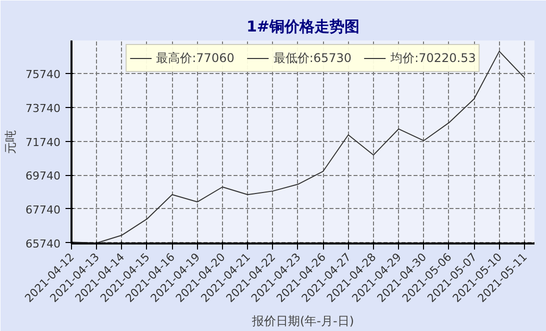 Image resolution: width=546 pixels, height=331 pixels. What do you see at coordinates (43, 75) in the screenshot?
I see `y-tick-label: 75740` at bounding box center [43, 75].